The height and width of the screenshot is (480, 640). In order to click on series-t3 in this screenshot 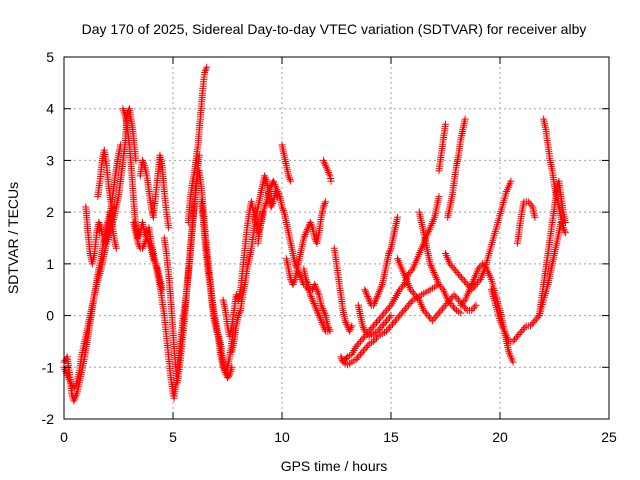, I will do `click(101, 235)`.